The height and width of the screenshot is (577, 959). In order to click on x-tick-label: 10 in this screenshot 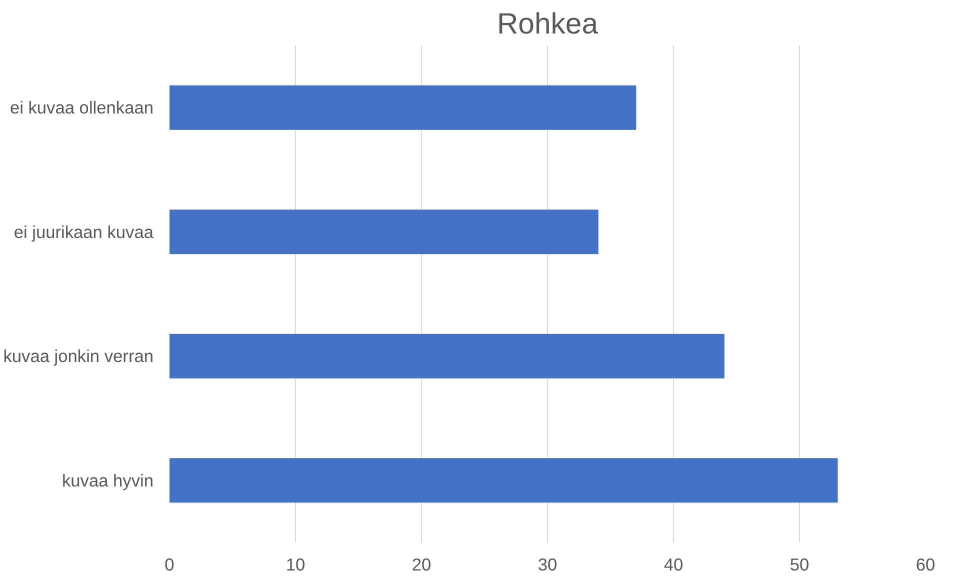, I will do `click(296, 564)`.